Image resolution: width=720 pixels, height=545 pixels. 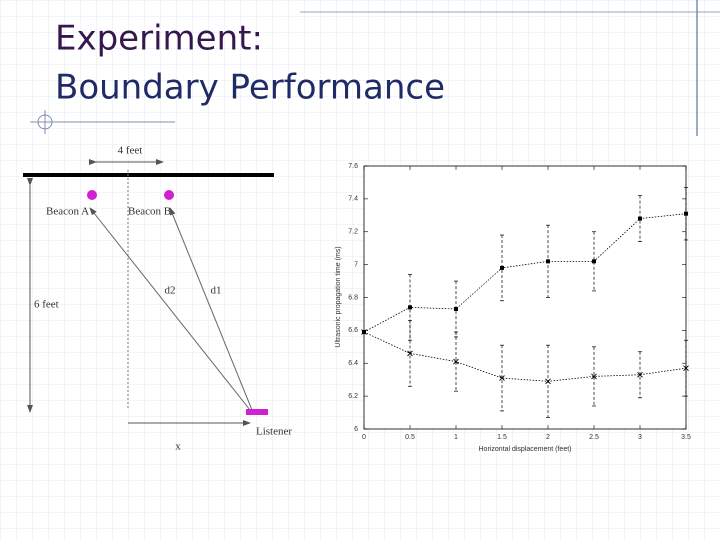 I want to click on x-tick-label: 2.5, so click(x=594, y=437).